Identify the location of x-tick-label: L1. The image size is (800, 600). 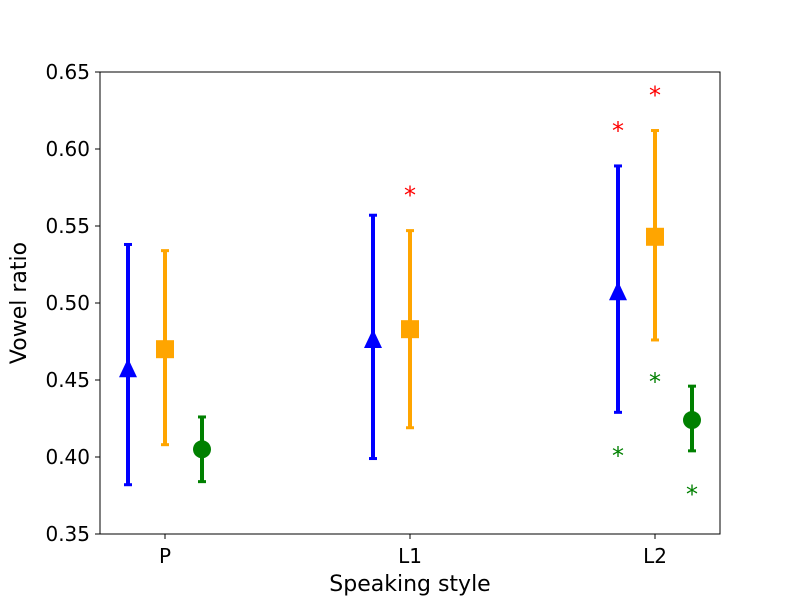
(410, 556).